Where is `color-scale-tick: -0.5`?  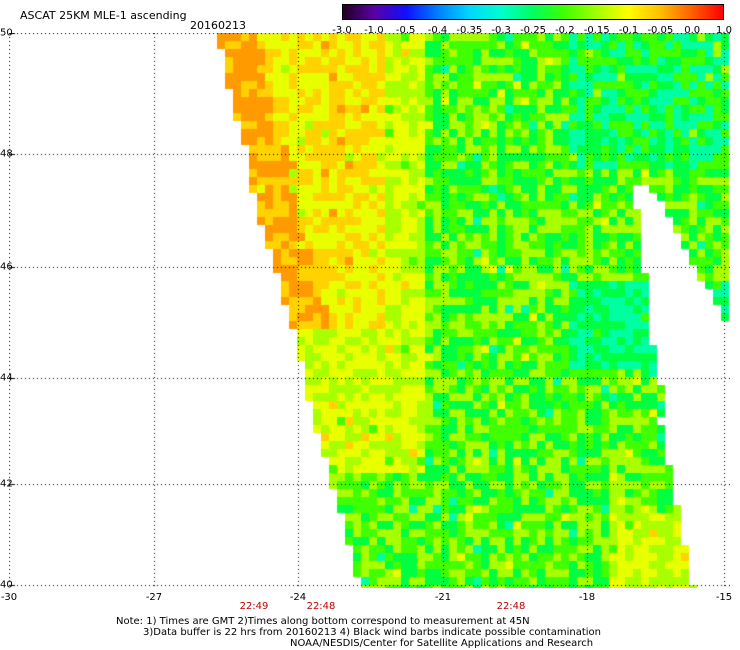 color-scale-tick: -0.5 is located at coordinates (405, 30).